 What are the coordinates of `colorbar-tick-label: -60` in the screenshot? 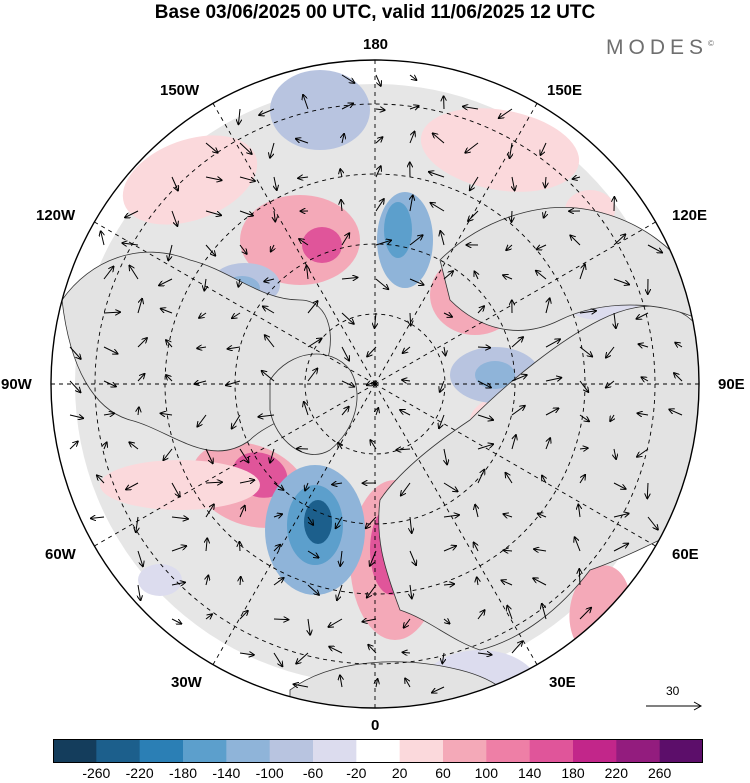 It's located at (313, 773).